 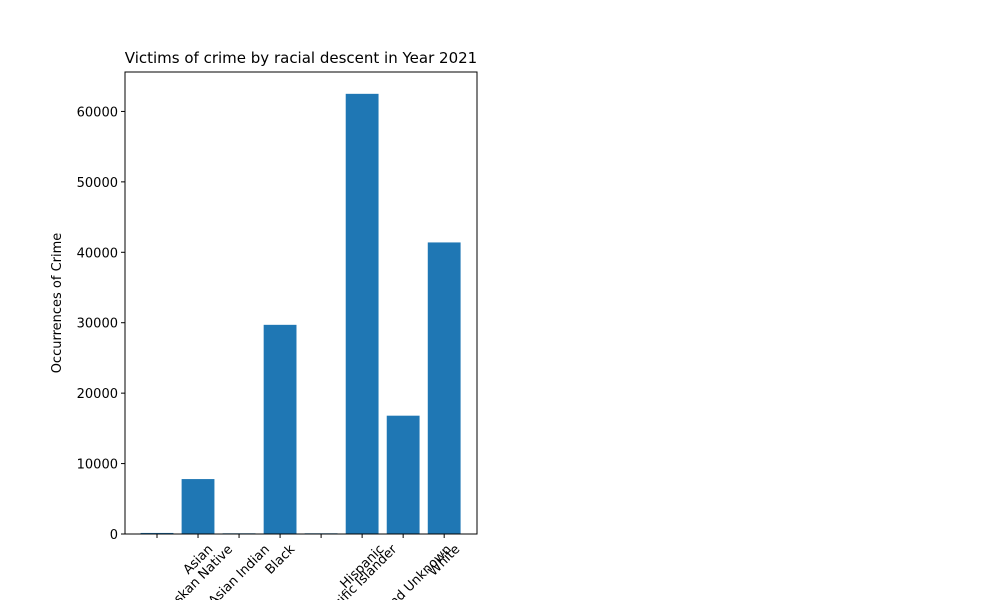 I want to click on y-tick-label: 20000, so click(x=97, y=394).